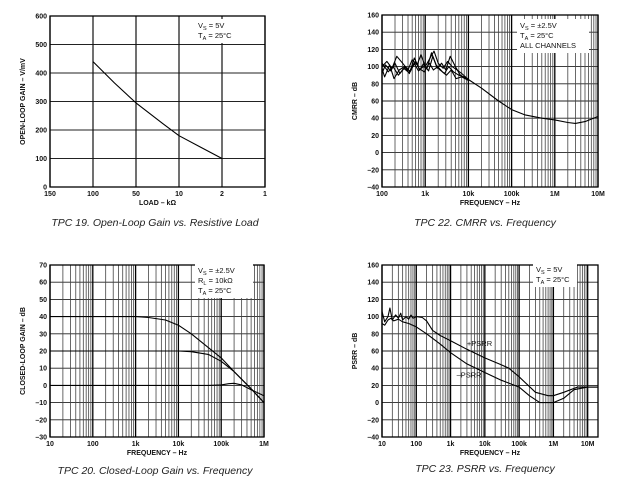 This screenshot has width=620, height=485. Describe the element at coordinates (41, 403) in the screenshot. I see `y-tick-label: –10` at that location.